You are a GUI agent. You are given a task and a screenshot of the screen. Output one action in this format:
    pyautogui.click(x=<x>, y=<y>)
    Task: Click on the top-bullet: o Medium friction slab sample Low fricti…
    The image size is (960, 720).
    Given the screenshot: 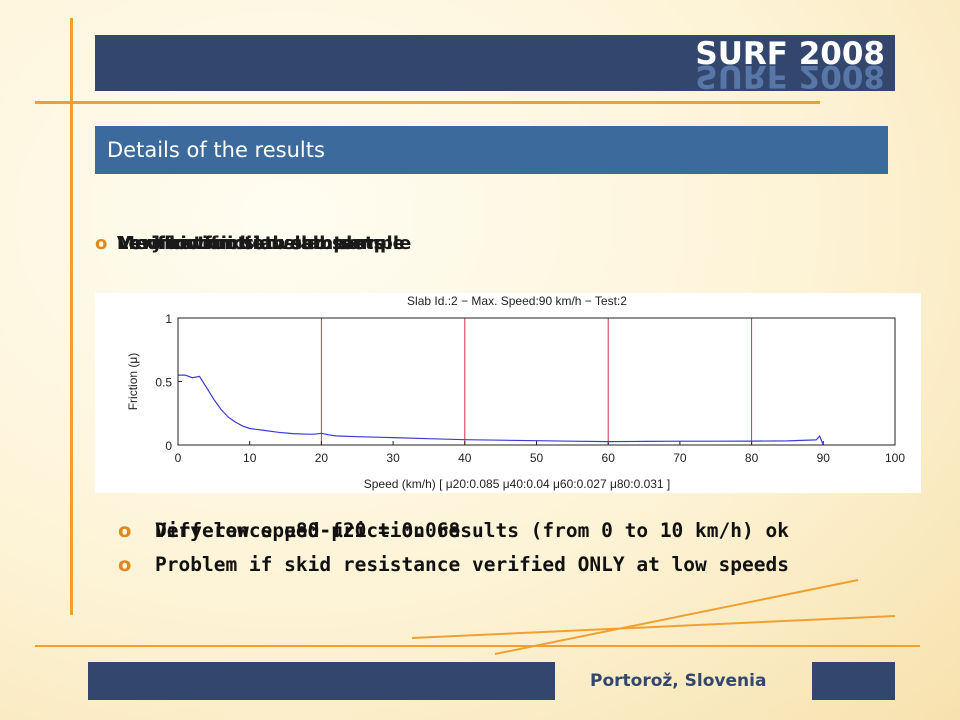 What is the action you would take?
    pyautogui.click(x=253, y=243)
    